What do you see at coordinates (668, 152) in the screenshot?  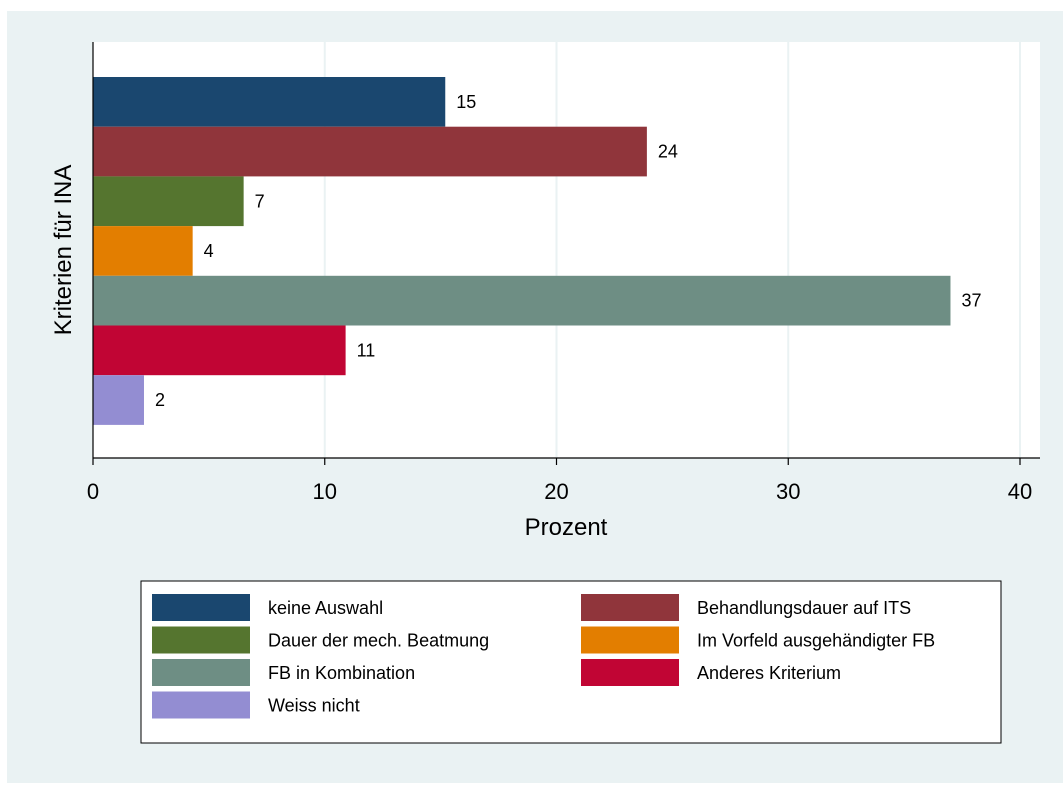 I see `bar-value-label: 24` at bounding box center [668, 152].